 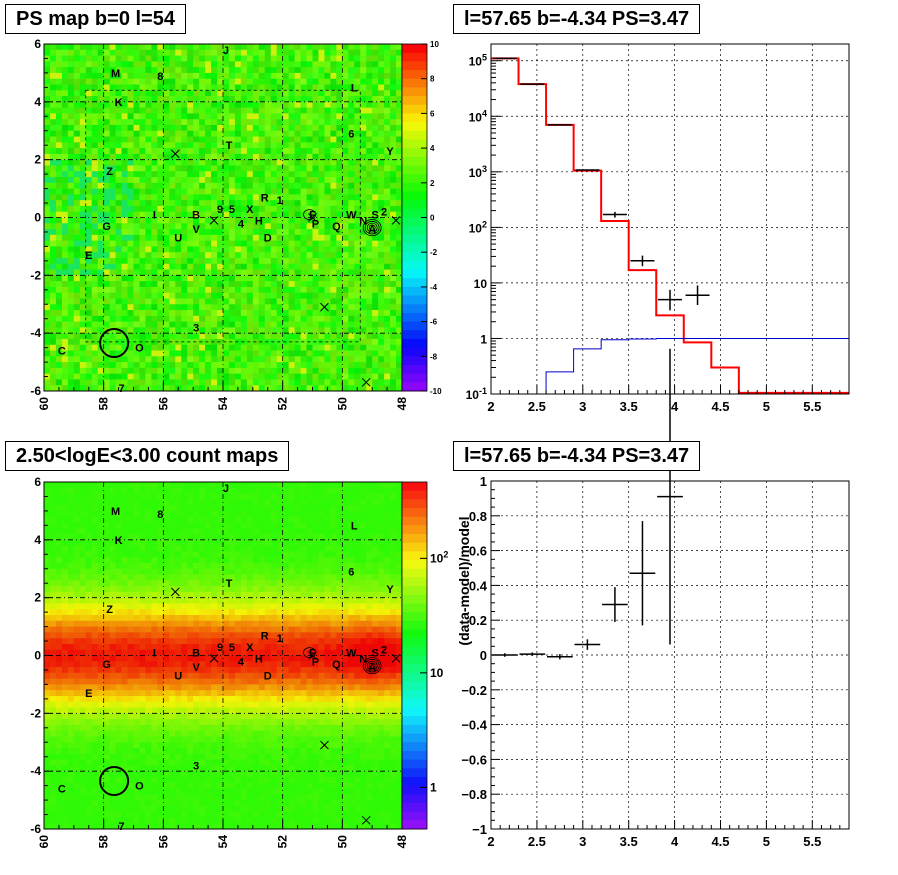 What do you see at coordinates (259, 221) in the screenshot?
I see `source-label: H` at bounding box center [259, 221].